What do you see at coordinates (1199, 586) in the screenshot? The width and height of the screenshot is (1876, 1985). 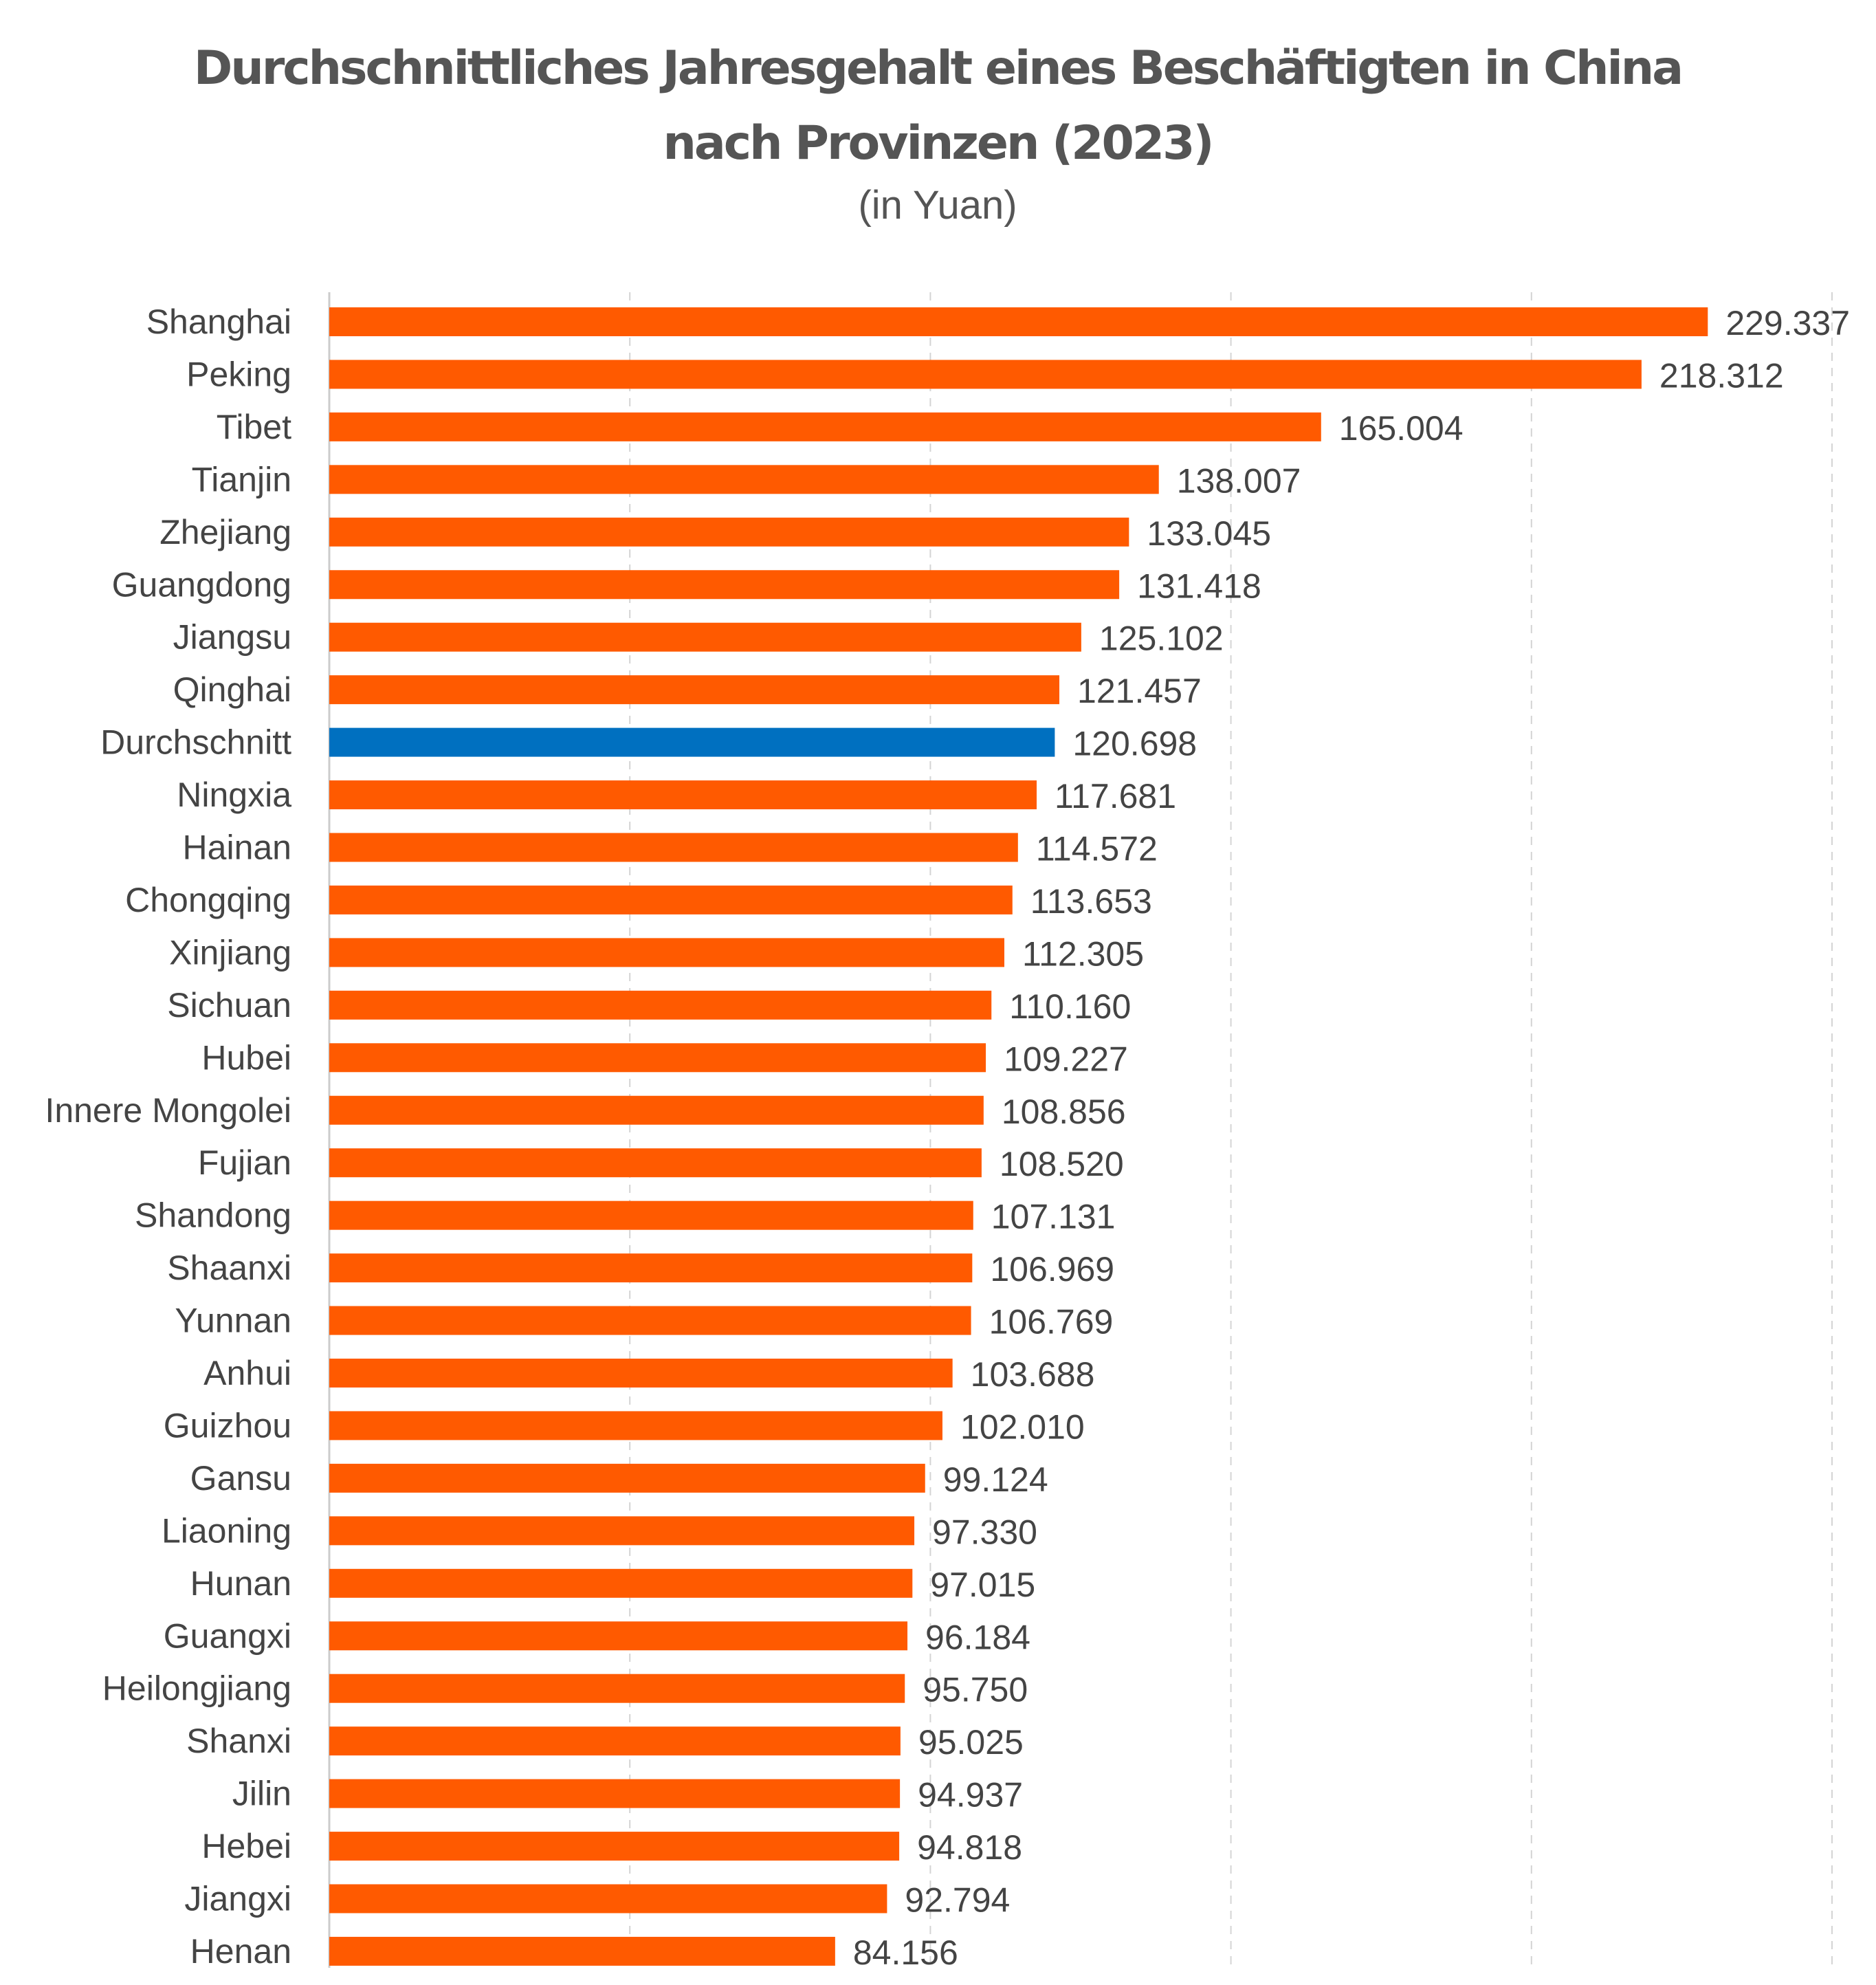 I see `value-label: 131.418` at bounding box center [1199, 586].